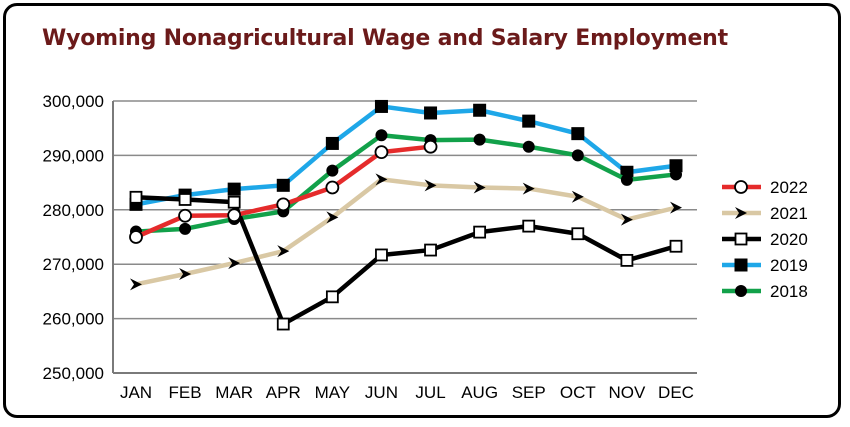  What do you see at coordinates (73, 101) in the screenshot?
I see `y-tick-label: 300,000` at bounding box center [73, 101].